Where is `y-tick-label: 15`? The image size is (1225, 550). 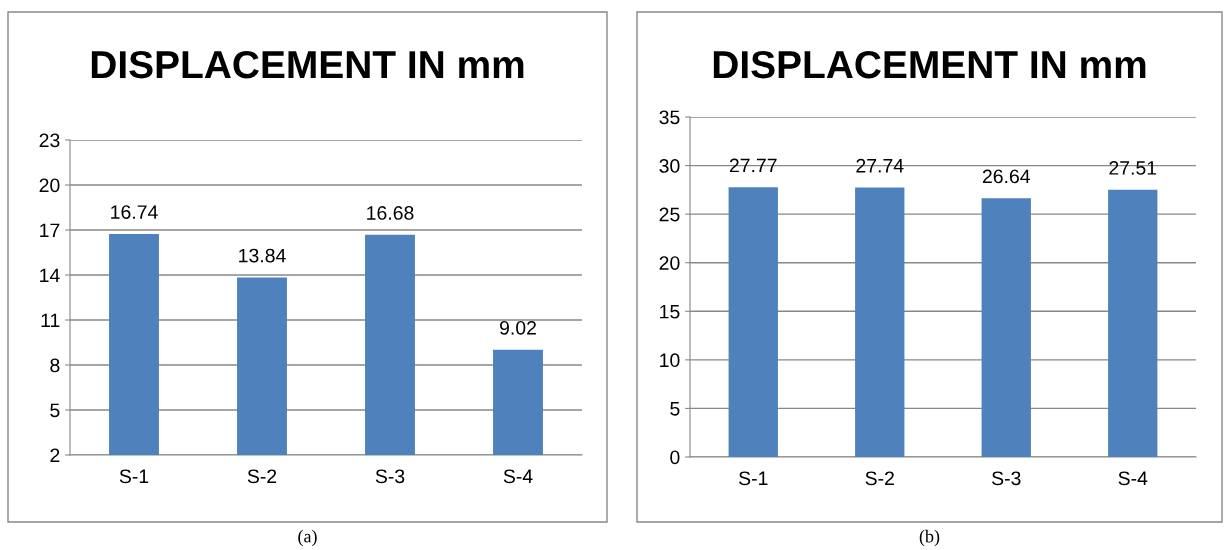
y-tick-label: 15 is located at coordinates (670, 311).